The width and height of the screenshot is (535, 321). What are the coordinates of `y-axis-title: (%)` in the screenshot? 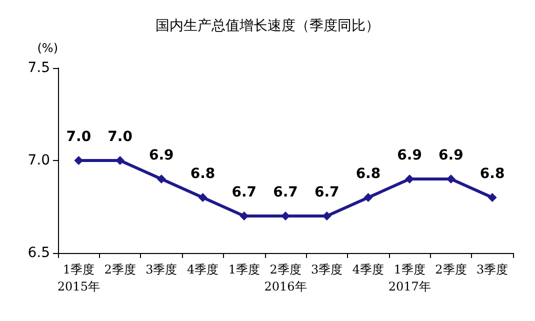 It's located at (47, 48).